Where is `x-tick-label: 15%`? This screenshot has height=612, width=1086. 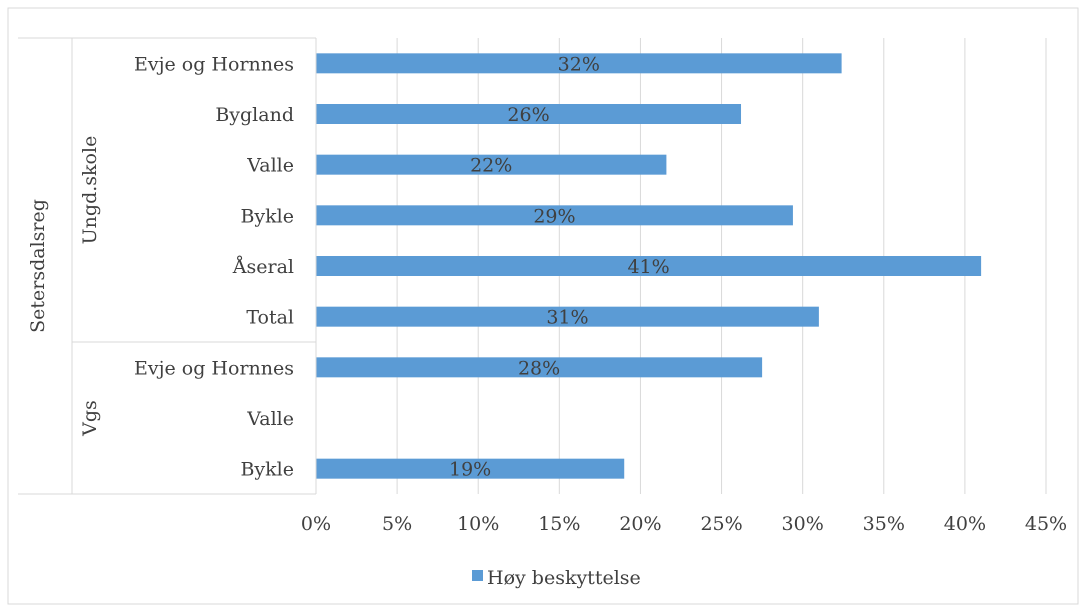 x-tick-label: 15% is located at coordinates (559, 524).